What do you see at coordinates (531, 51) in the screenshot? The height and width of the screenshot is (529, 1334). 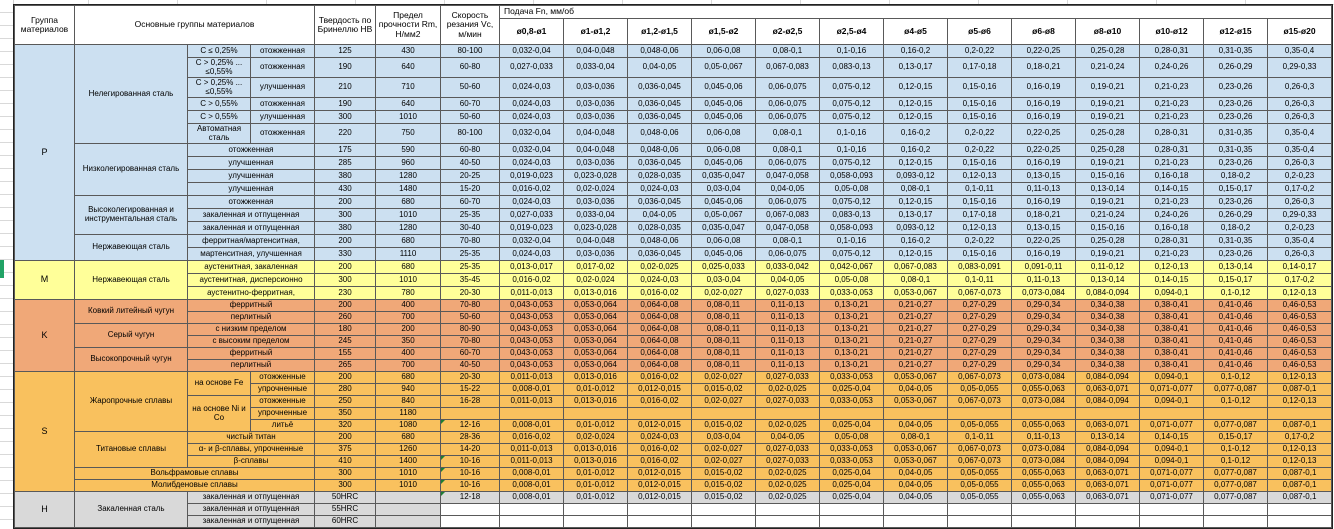 I see `feed-value-cell: 0,032-0,04` at bounding box center [531, 51].